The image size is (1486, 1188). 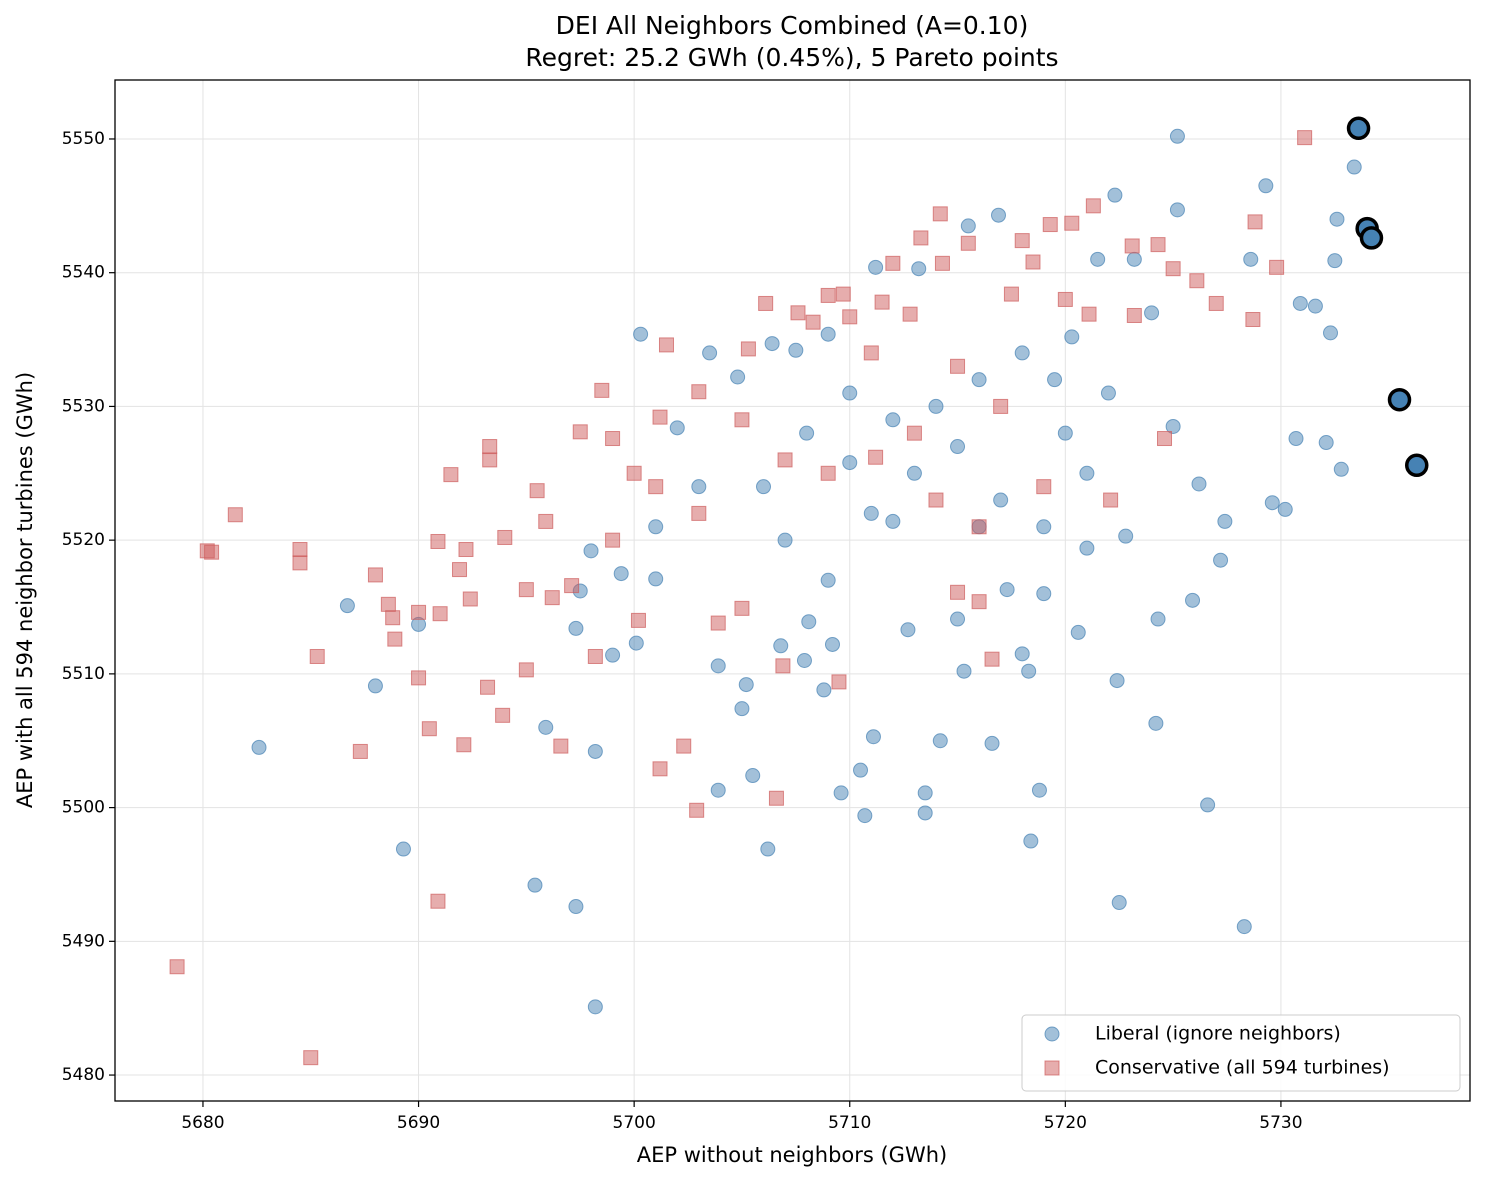 I want to click on y-tick-label: 5490, so click(x=83, y=941).